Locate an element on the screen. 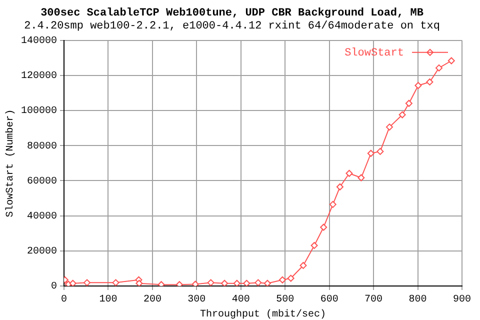  y-tick-label: 20000 is located at coordinates (42, 252).